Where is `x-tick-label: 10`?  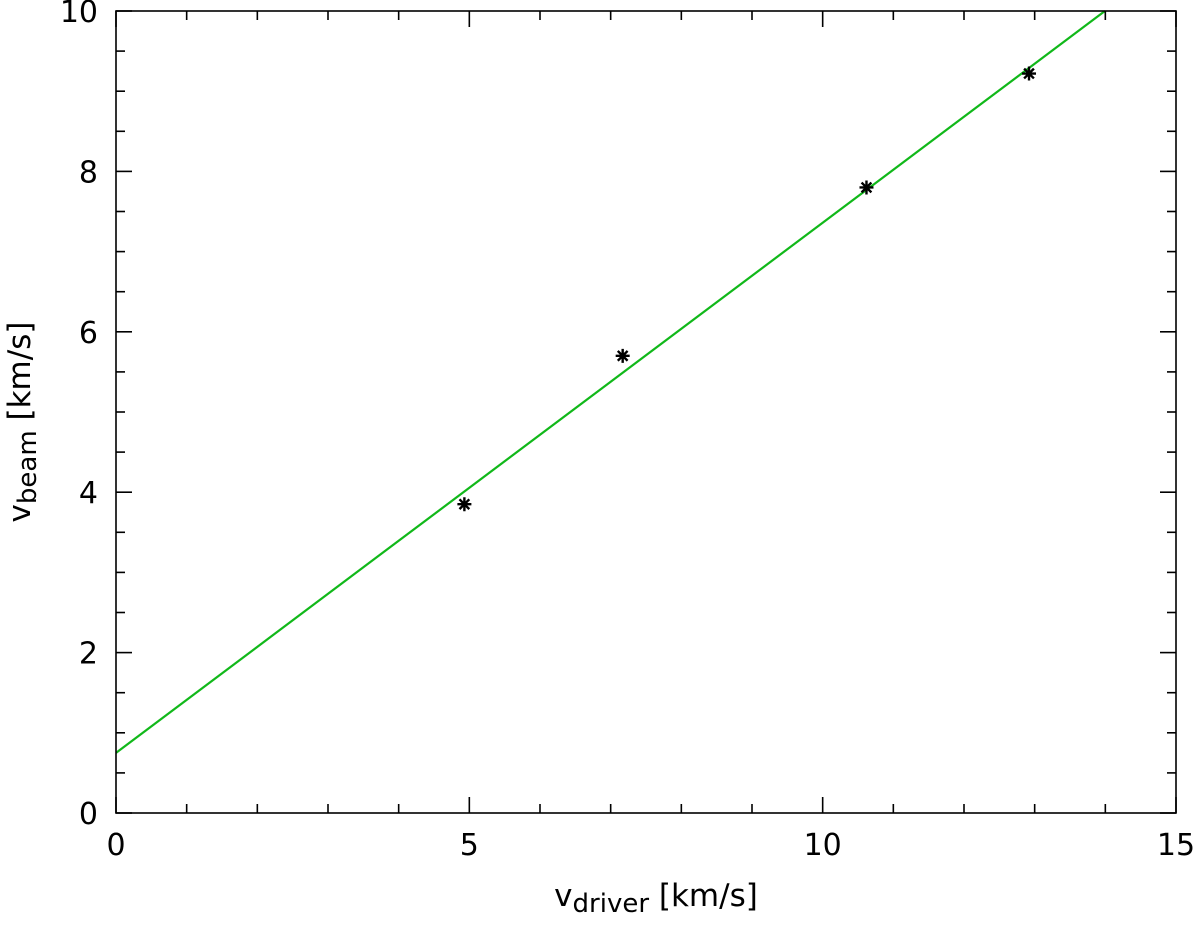
x-tick-label: 10 is located at coordinates (823, 845).